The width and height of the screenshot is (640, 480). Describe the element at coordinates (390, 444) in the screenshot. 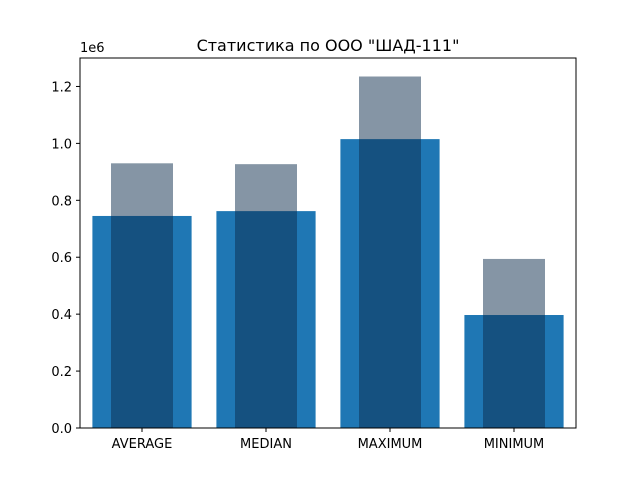

I see `x-tick-label: MAXIMUM` at that location.